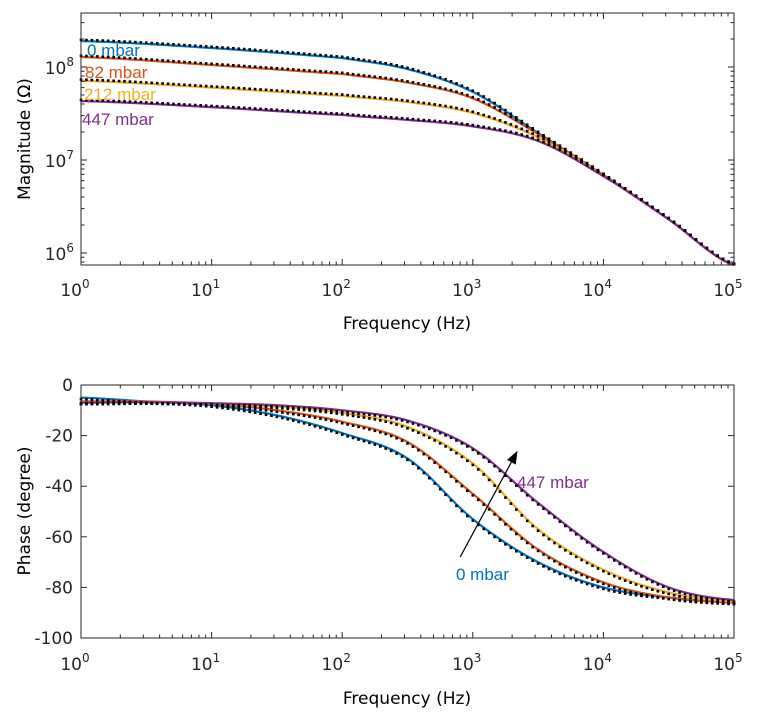  Describe the element at coordinates (466, 289) in the screenshot. I see `magnitude-x-tick-label: 103` at that location.